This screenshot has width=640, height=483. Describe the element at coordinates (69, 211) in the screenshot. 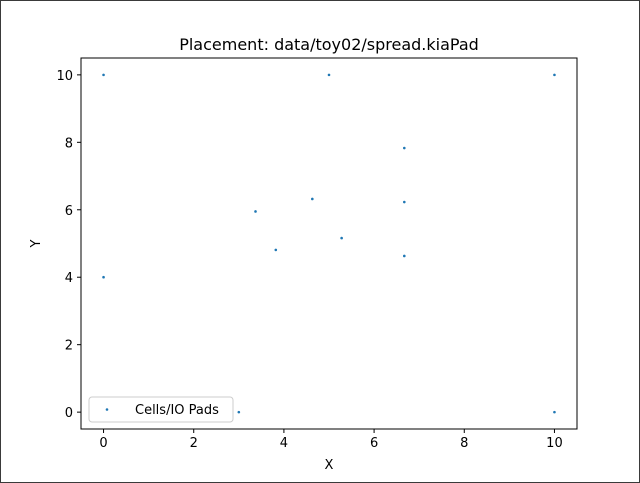

I see `y-tick-label: 6` at that location.